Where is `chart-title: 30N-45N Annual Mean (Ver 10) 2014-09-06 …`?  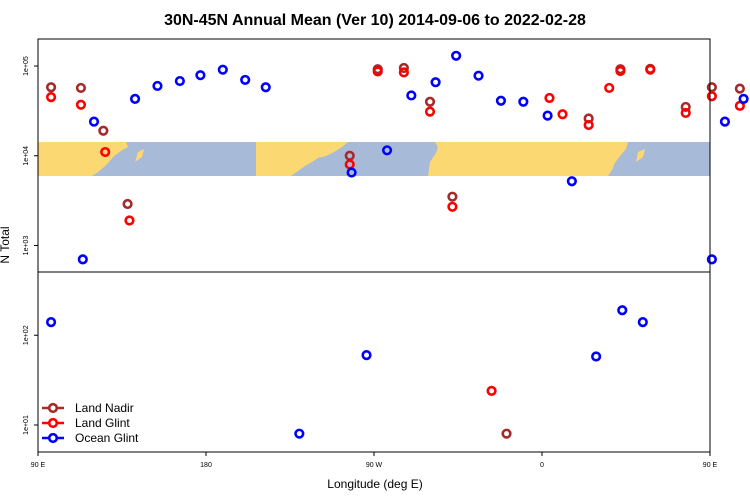
chart-title: 30N-45N Annual Mean (Ver 10) 2014-09-06 … is located at coordinates (375, 20).